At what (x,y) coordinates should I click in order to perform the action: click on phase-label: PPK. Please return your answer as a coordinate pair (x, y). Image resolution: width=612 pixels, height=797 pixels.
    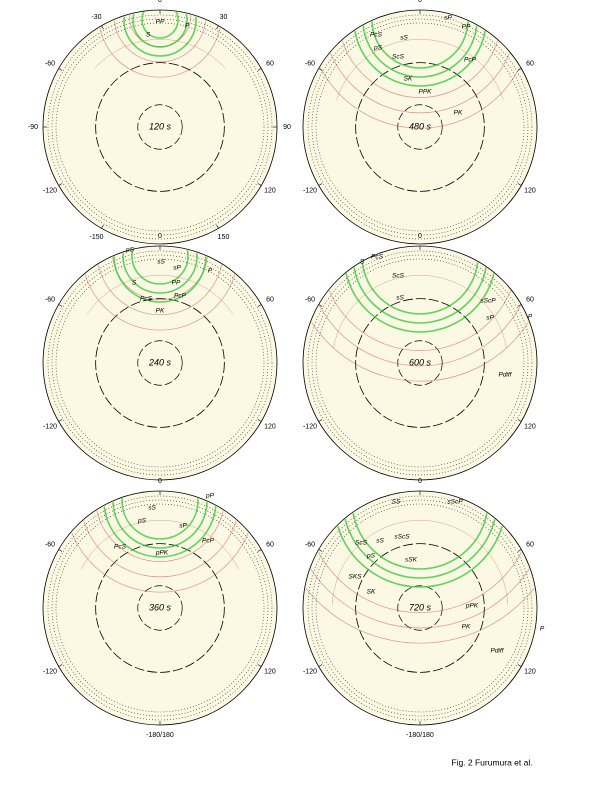
    Looking at the image, I should click on (425, 92).